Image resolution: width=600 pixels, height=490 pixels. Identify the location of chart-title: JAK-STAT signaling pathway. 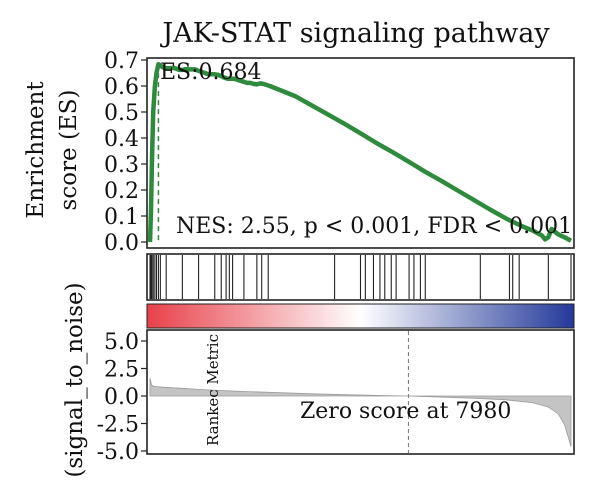
(354, 33).